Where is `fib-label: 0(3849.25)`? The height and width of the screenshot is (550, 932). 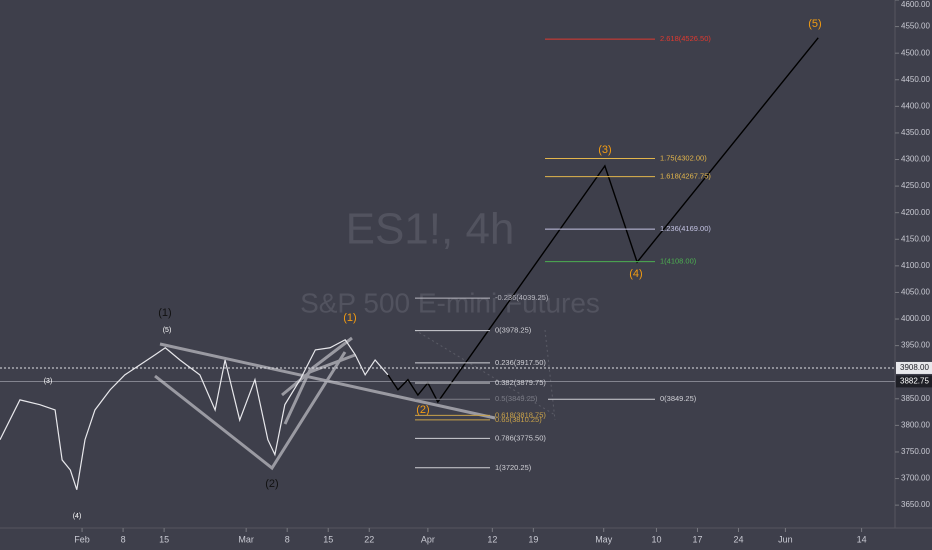
fib-label: 0(3849.25) is located at coordinates (678, 398).